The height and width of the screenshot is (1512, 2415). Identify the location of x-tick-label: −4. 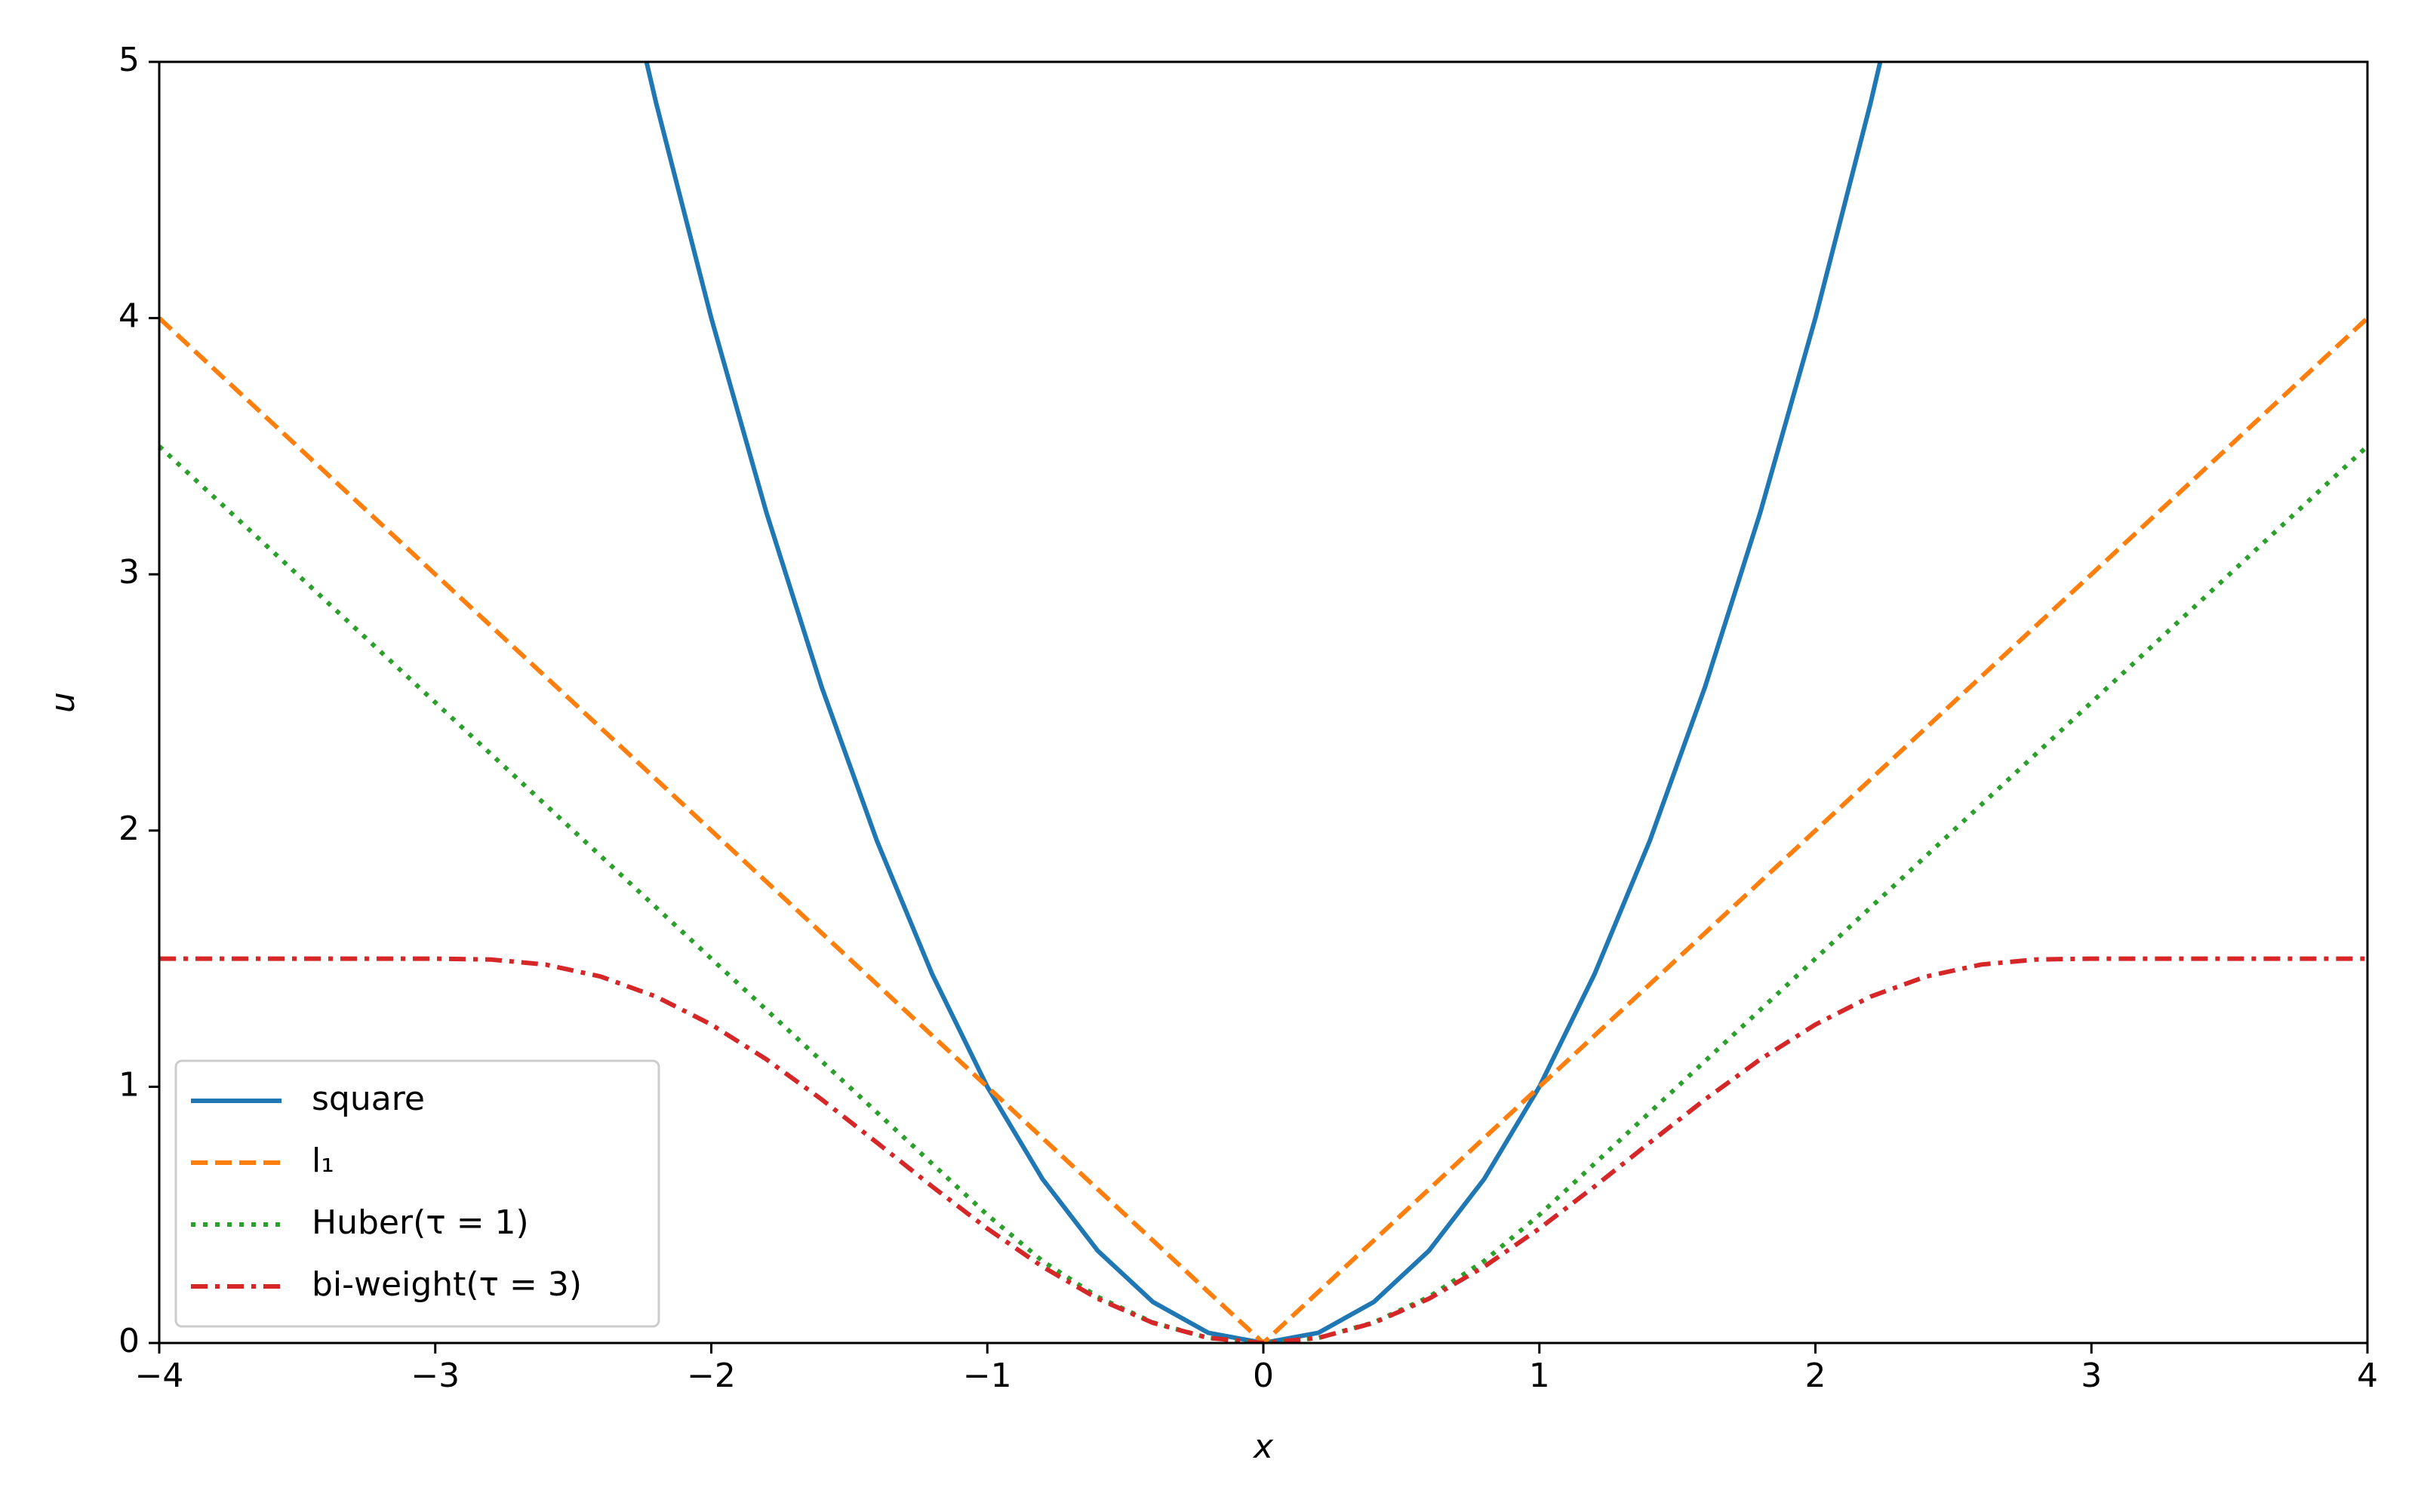
(159, 1376).